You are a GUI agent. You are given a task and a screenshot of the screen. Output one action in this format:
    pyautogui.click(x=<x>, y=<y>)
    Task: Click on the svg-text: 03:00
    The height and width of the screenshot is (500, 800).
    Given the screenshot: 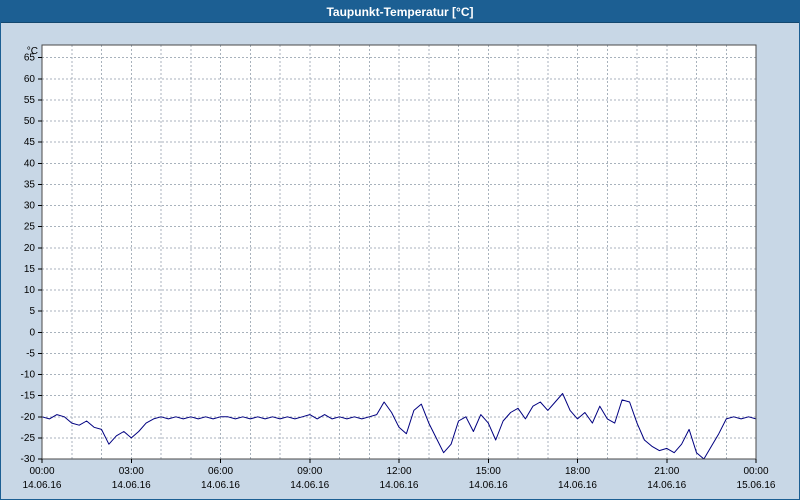 What is the action you would take?
    pyautogui.click(x=131, y=471)
    